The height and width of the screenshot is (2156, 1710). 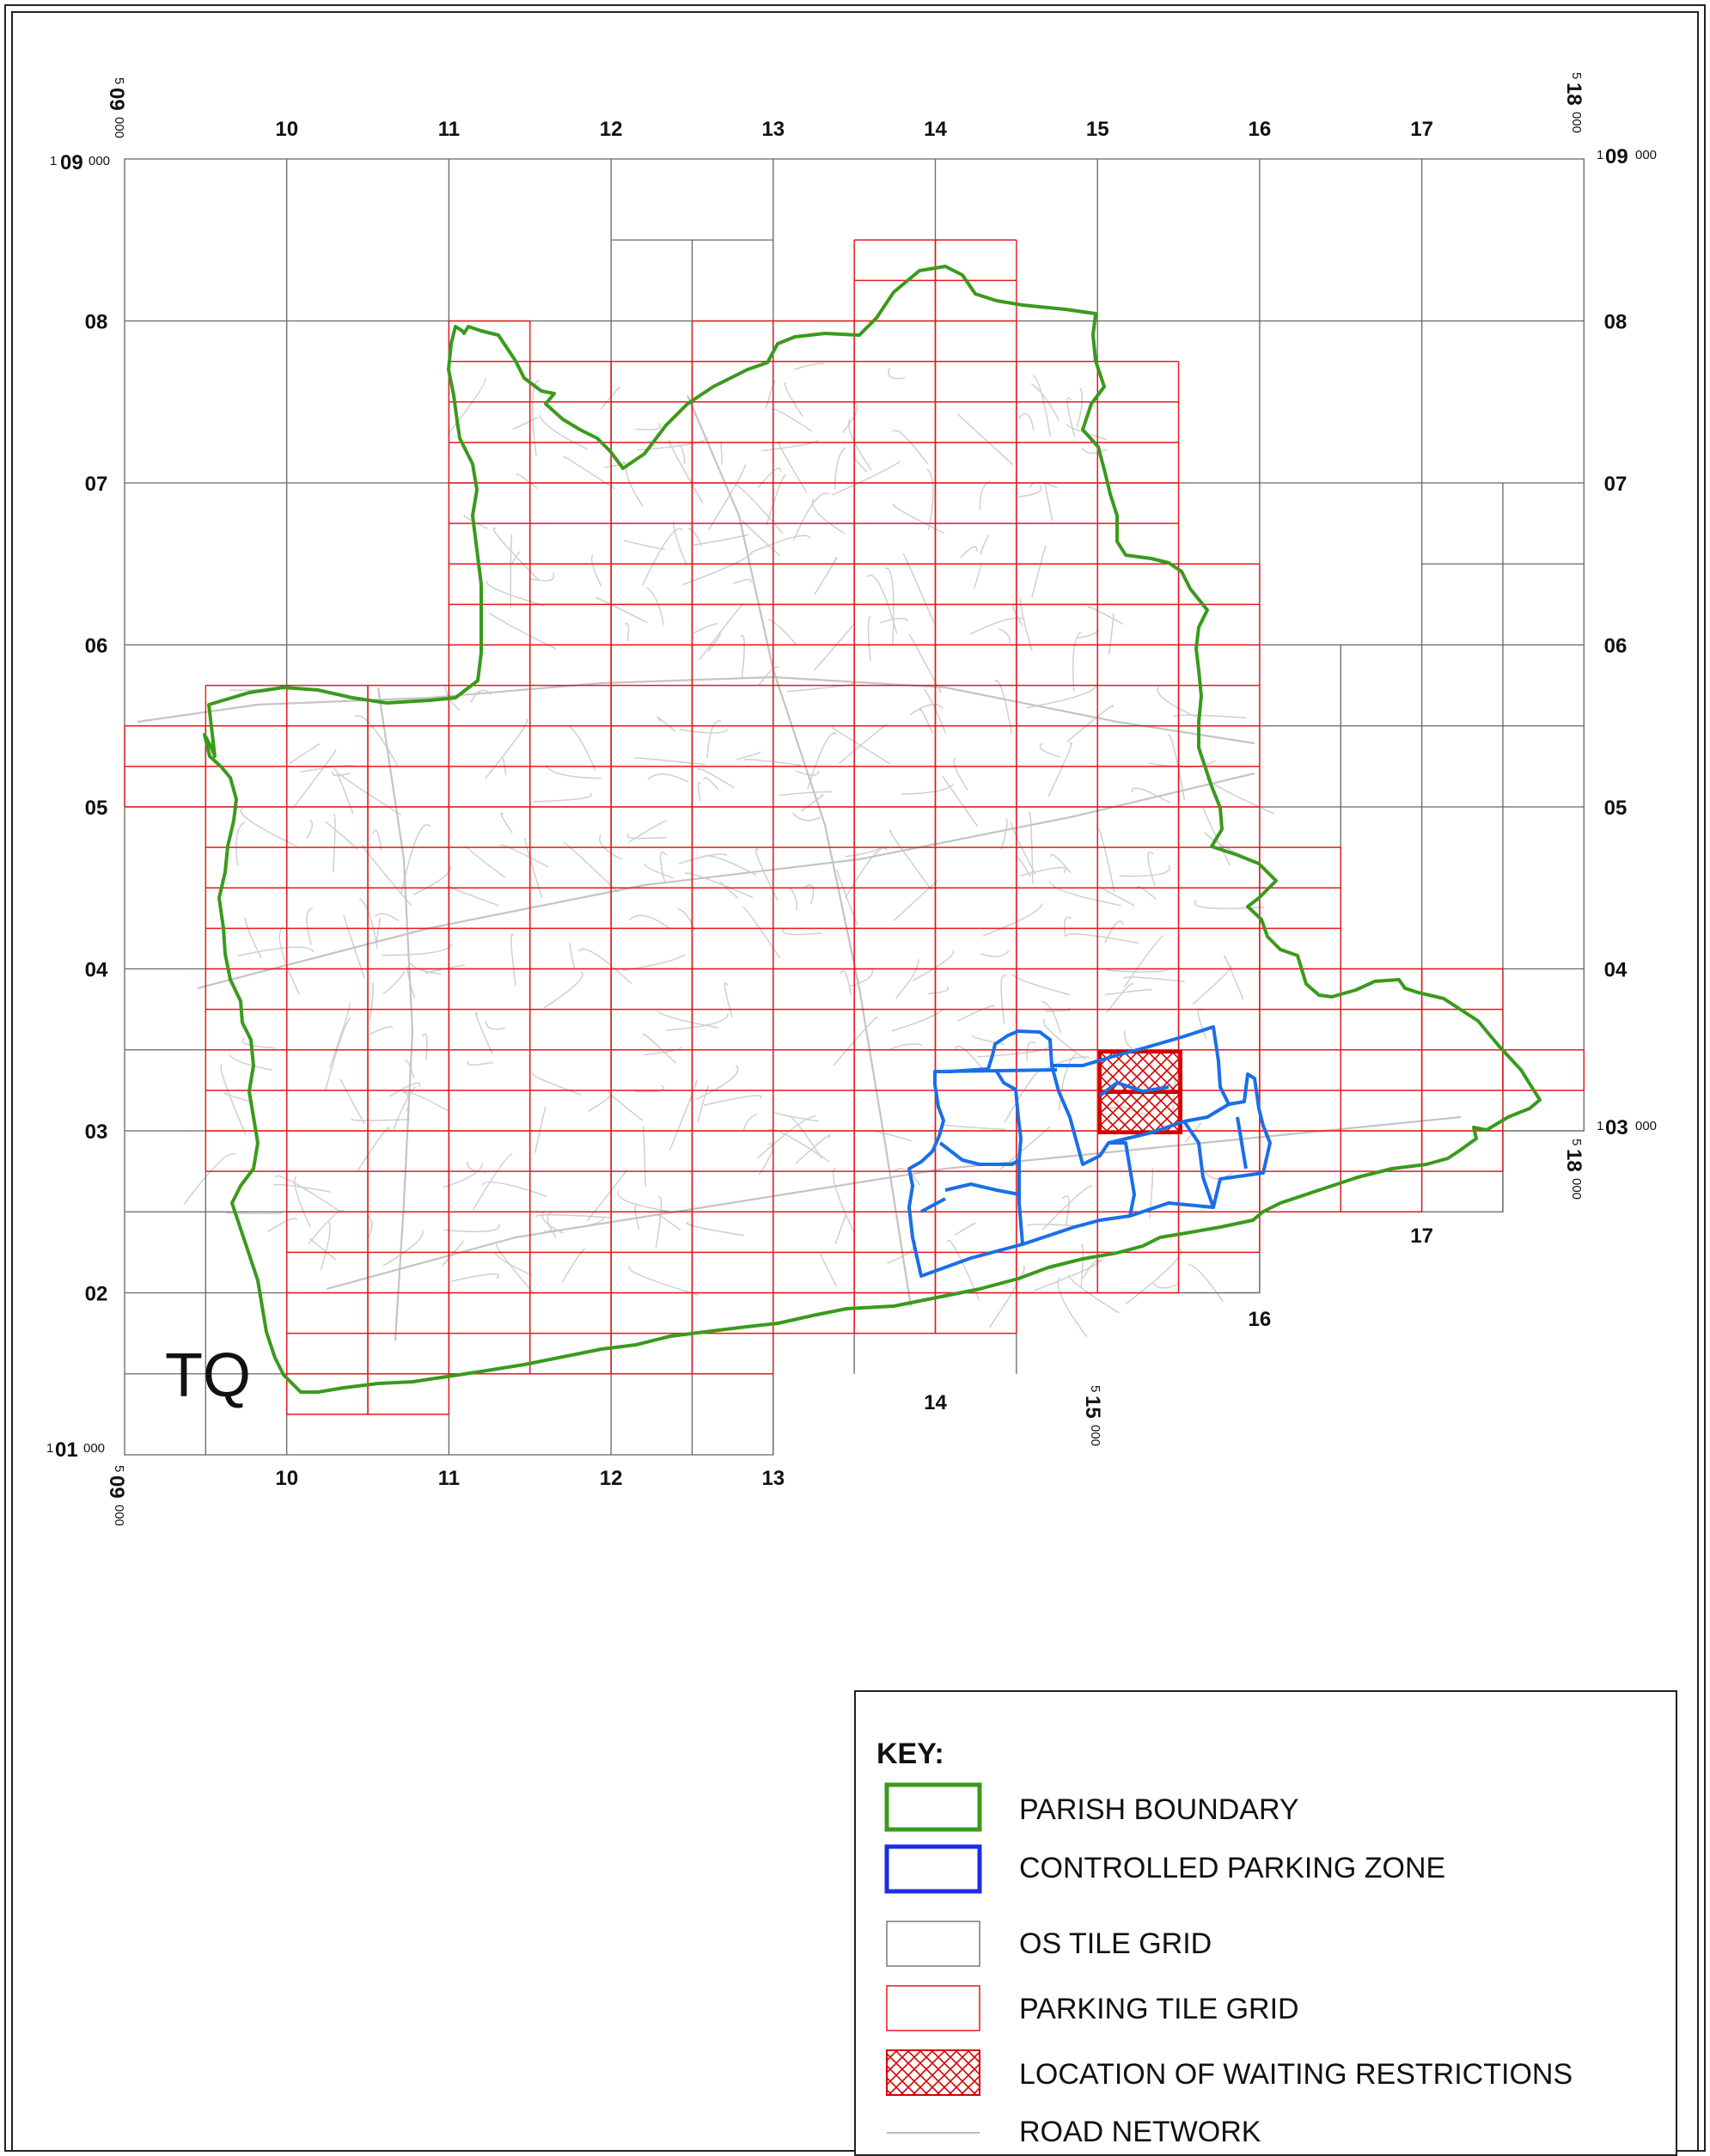 I want to click on key-frame, so click(x=1265, y=1923).